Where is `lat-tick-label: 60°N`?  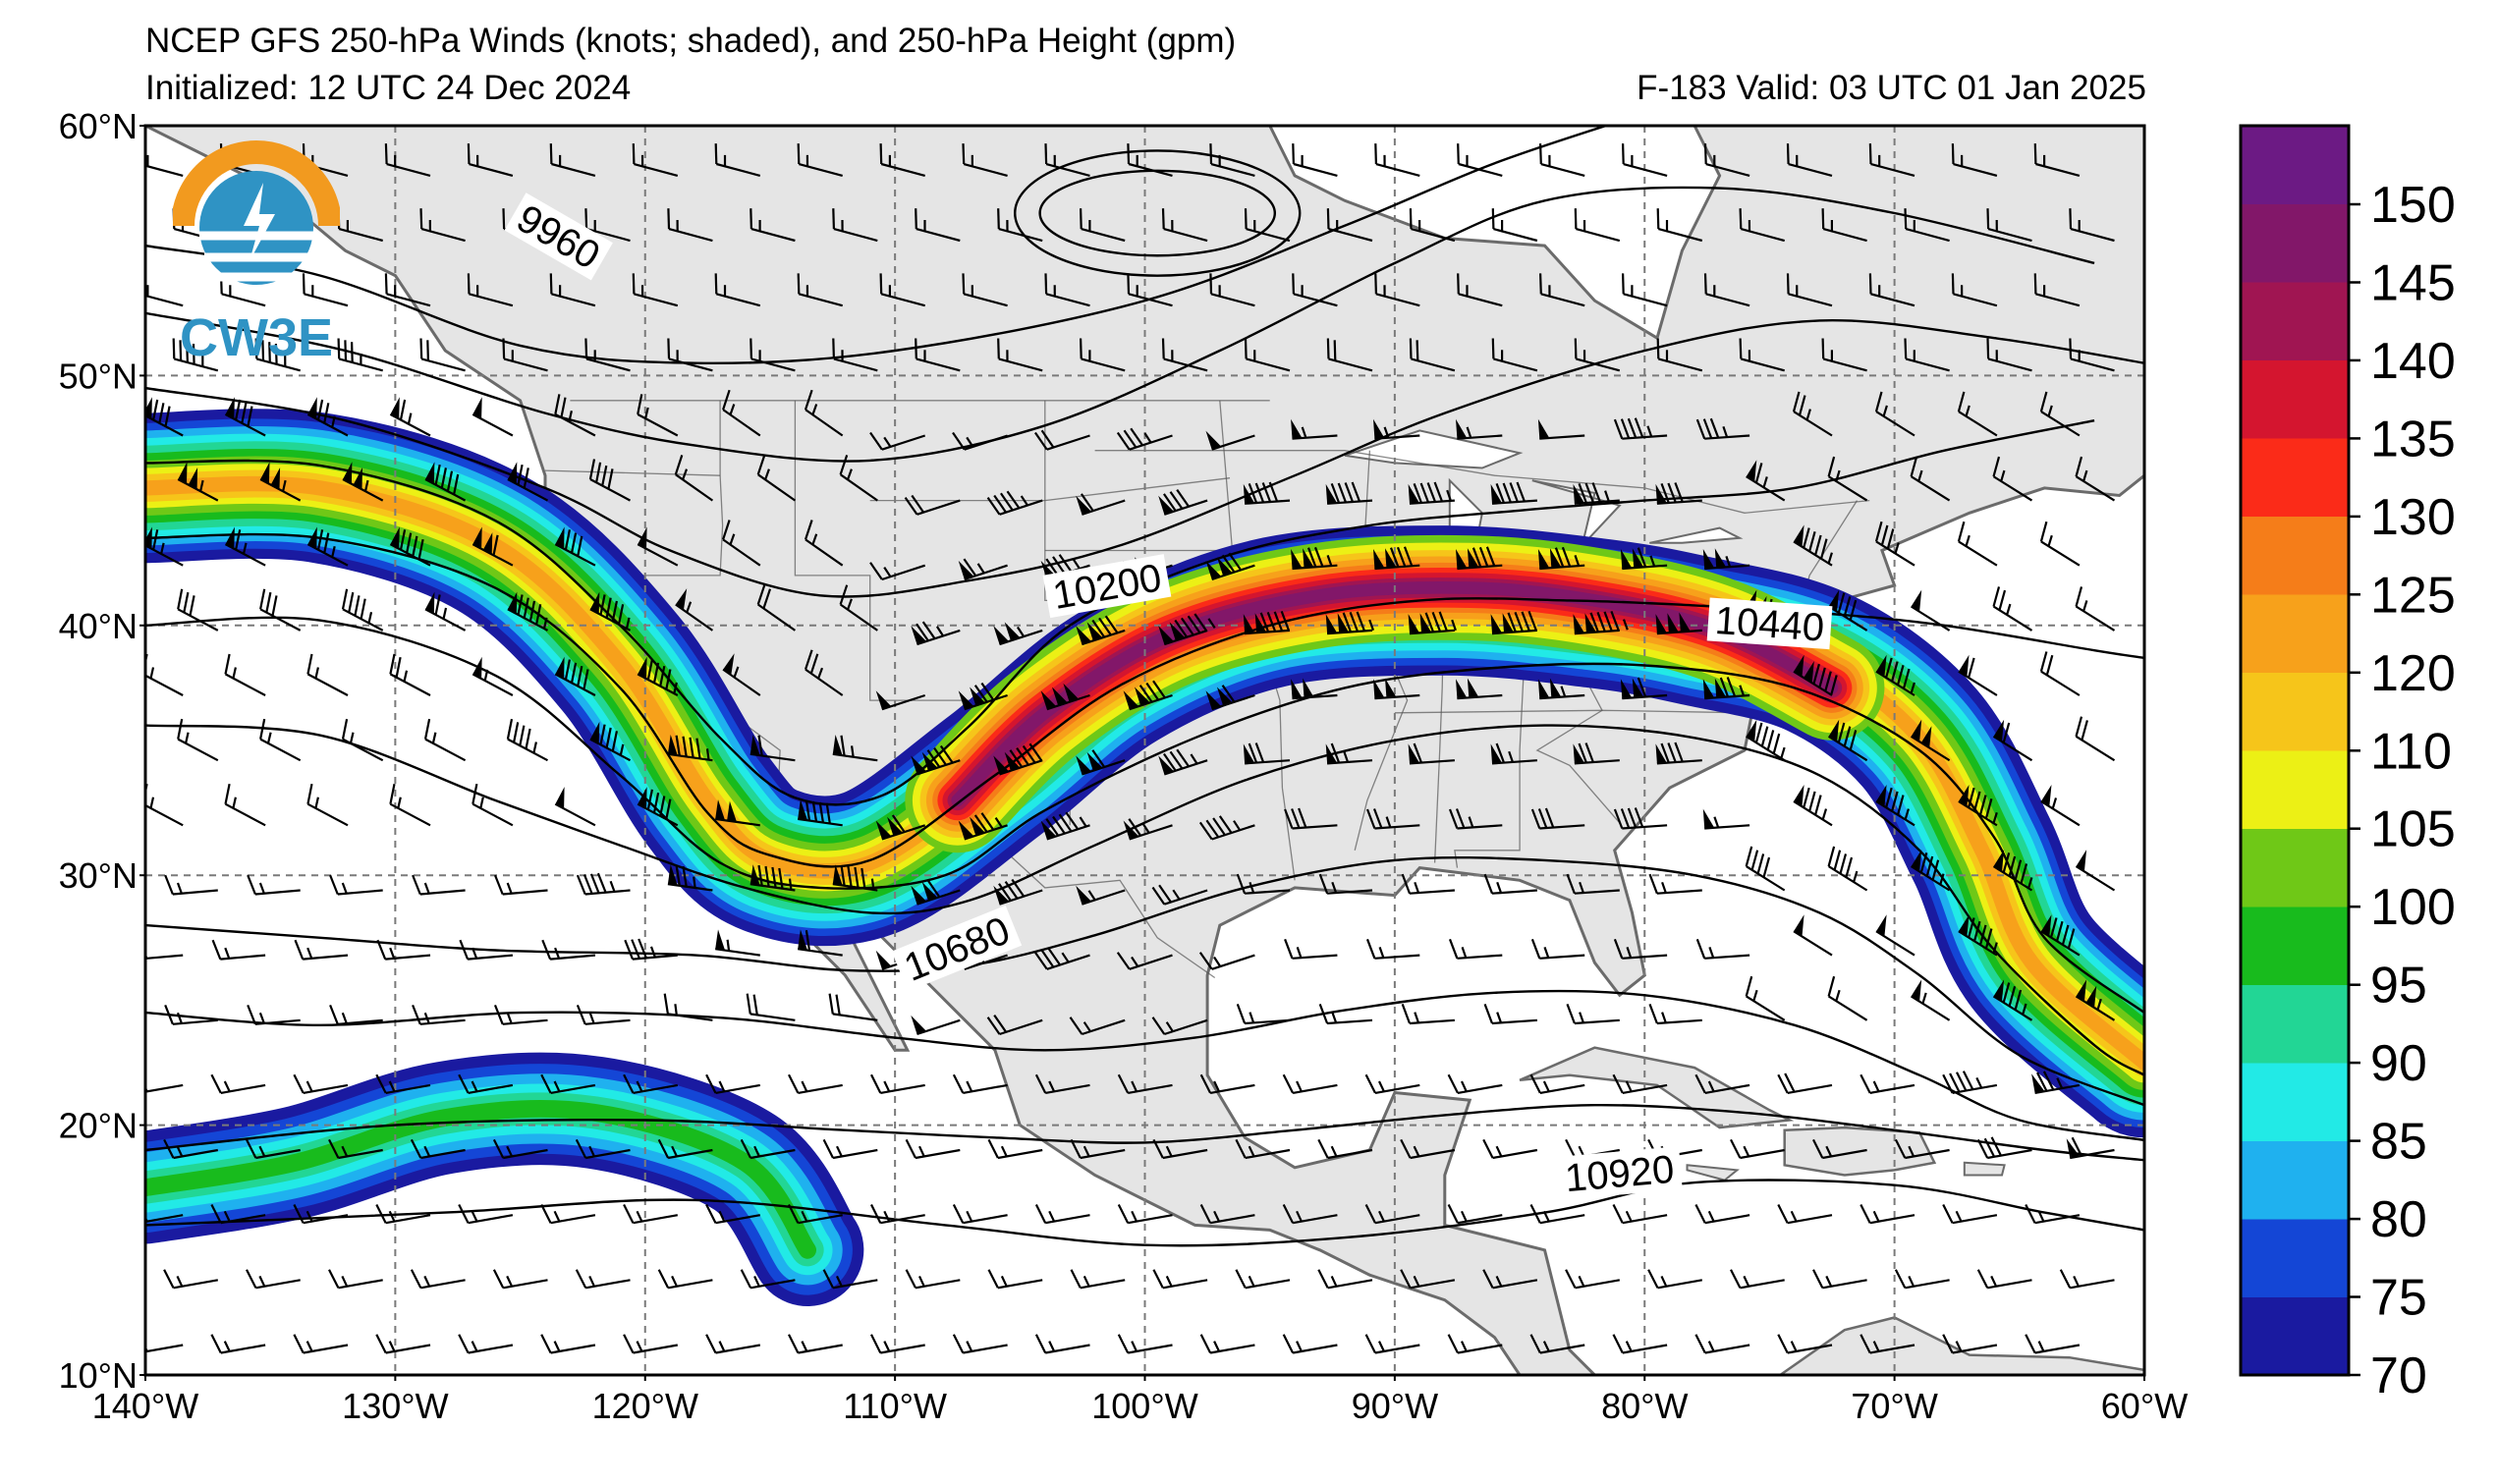 lat-tick-label: 60°N is located at coordinates (98, 126).